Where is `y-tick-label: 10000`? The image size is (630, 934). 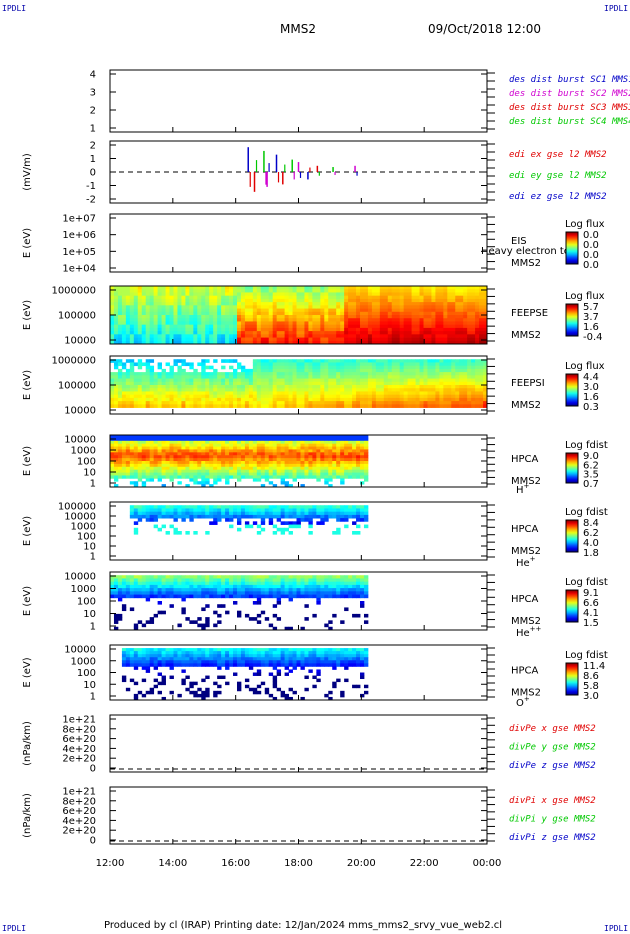
y-tick-label: 10000 is located at coordinates (80, 517).